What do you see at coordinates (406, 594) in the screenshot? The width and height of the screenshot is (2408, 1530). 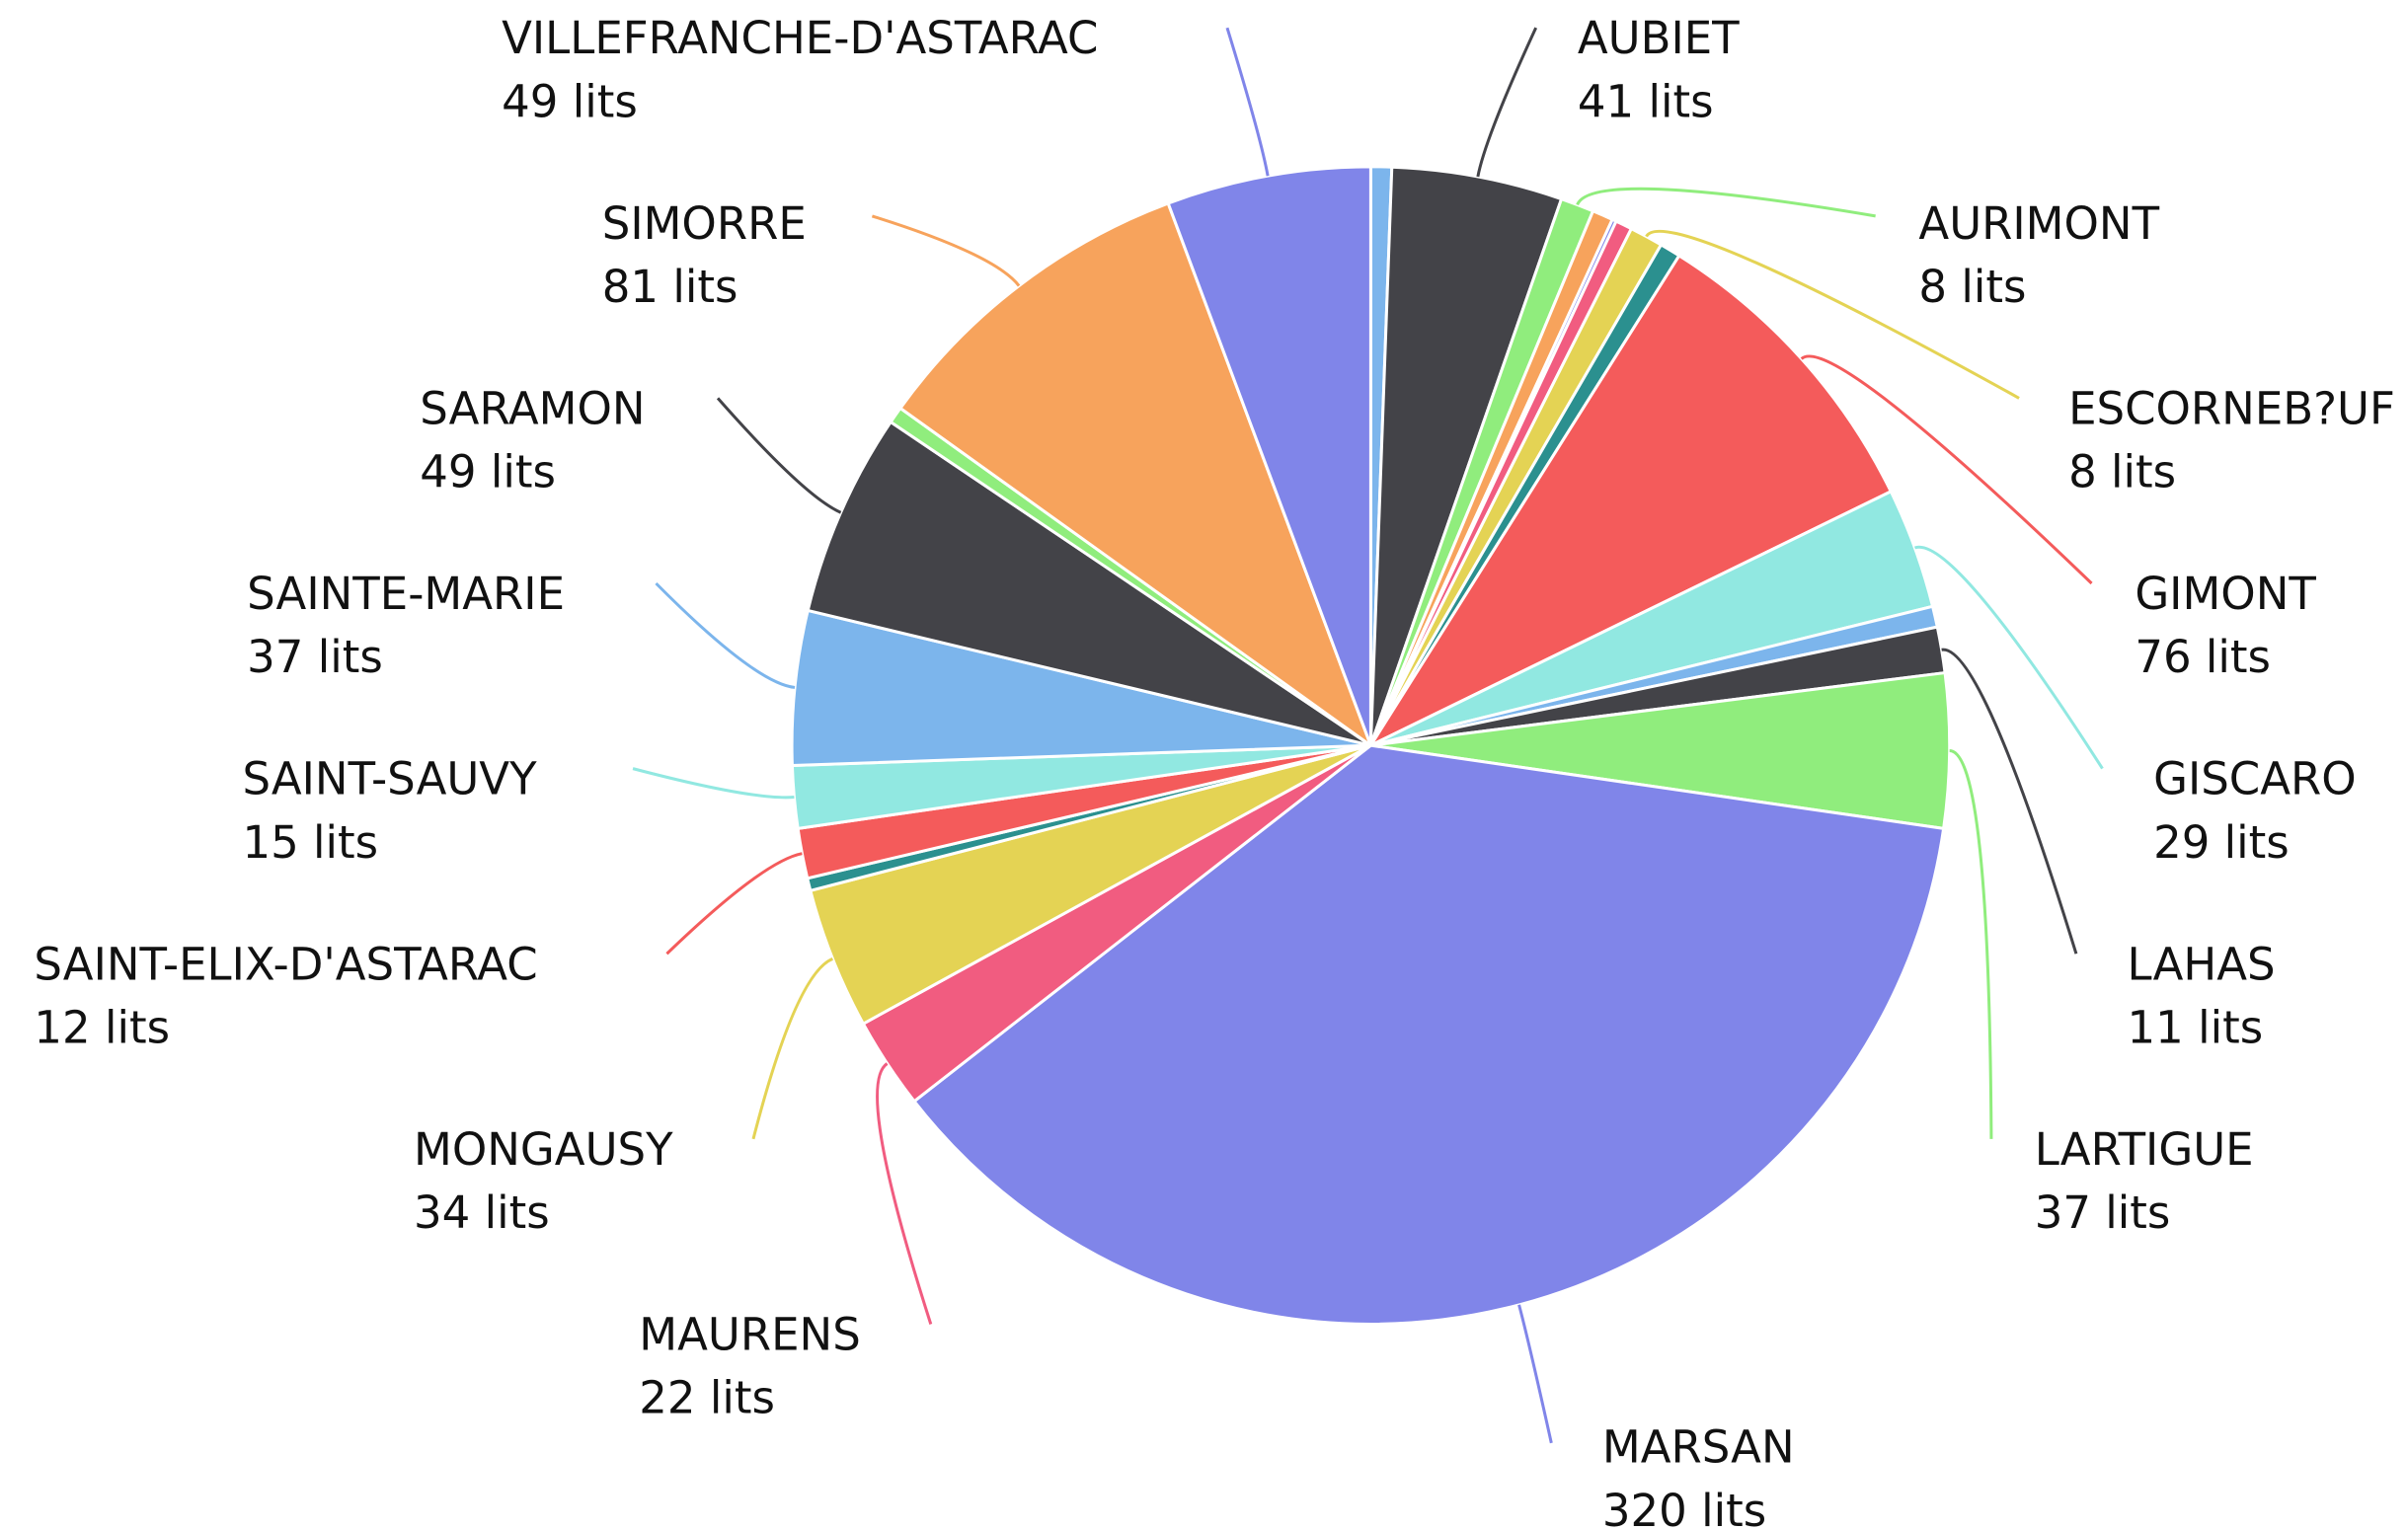 I see `slice-label: SAINTE-MARIE` at bounding box center [406, 594].